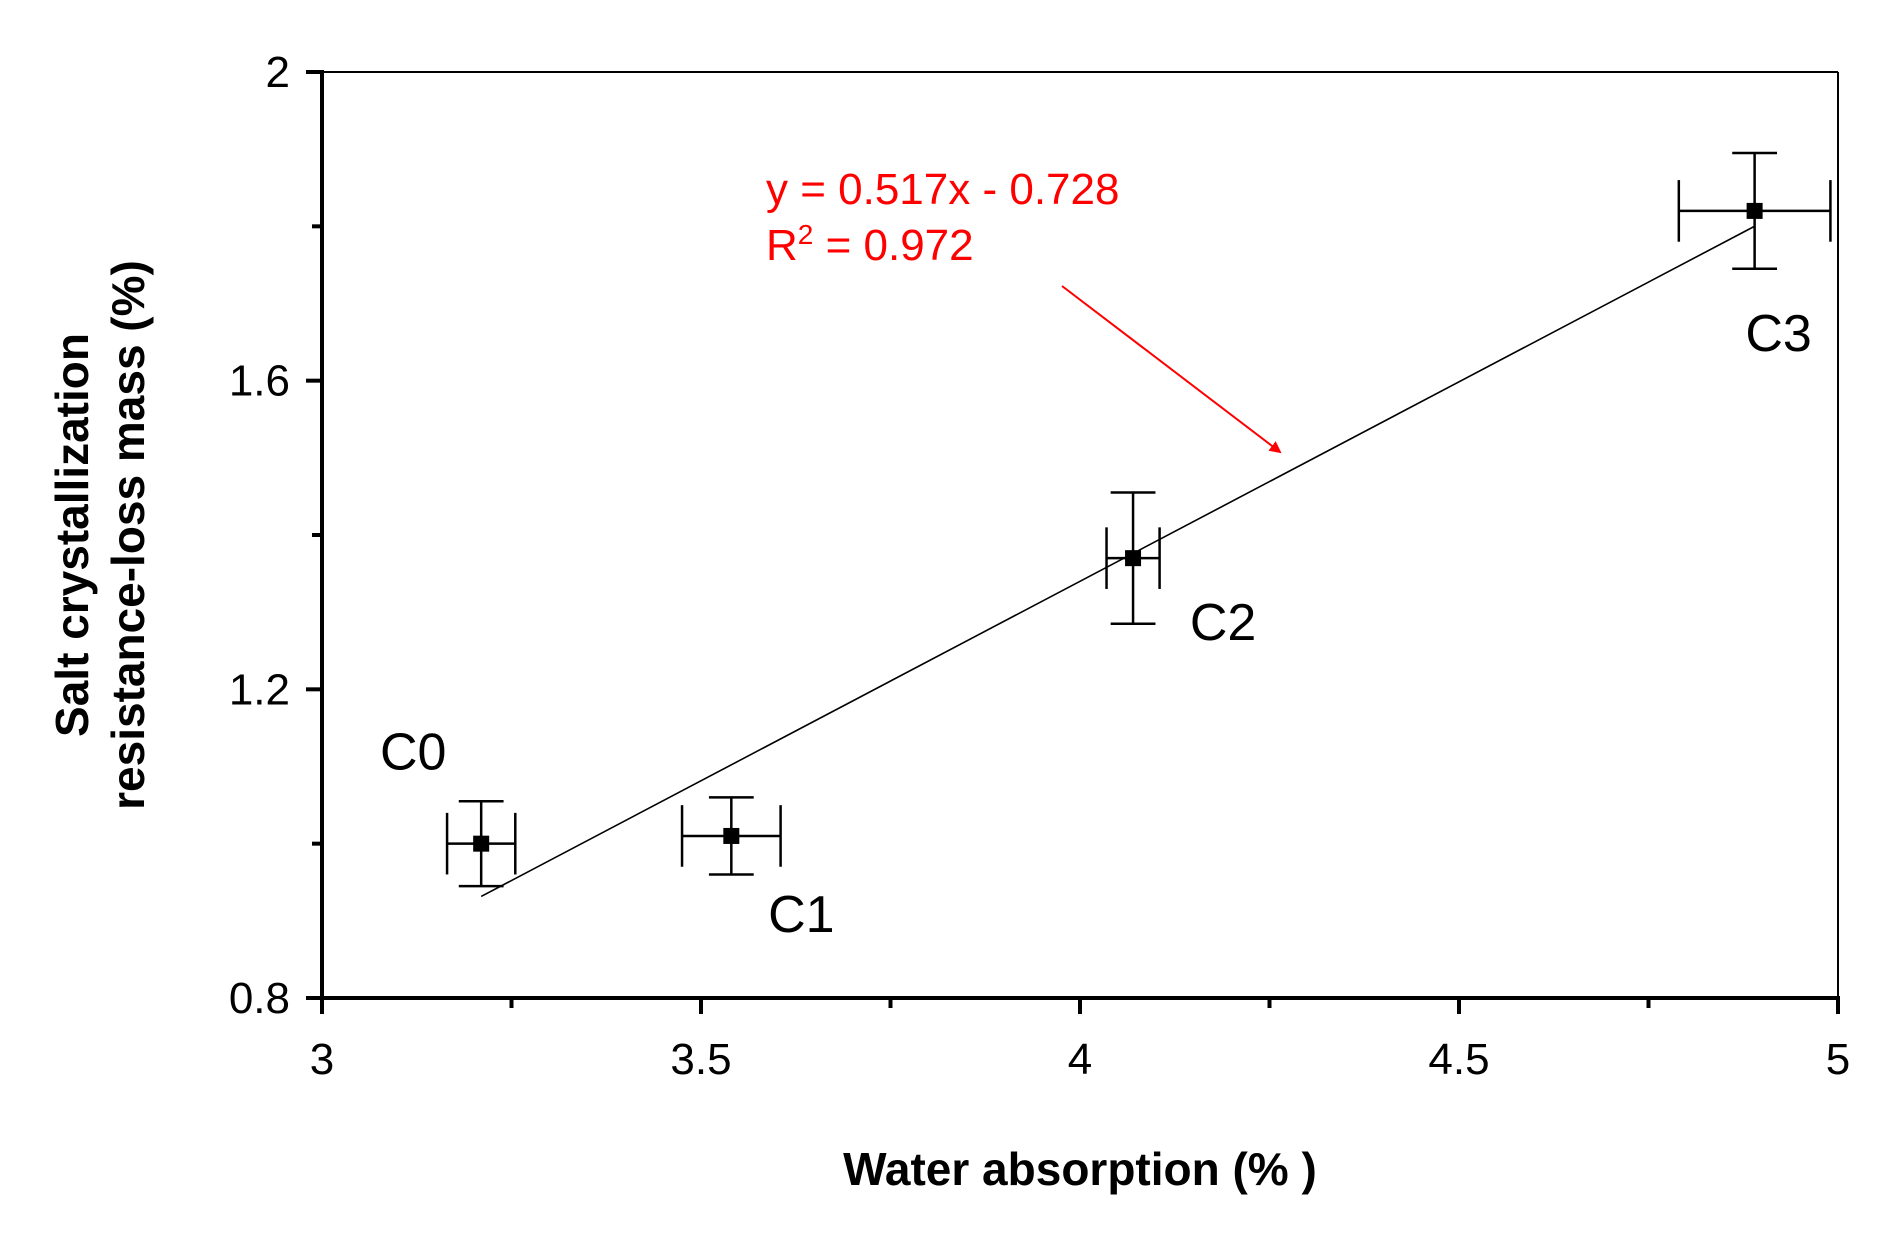 The image size is (1881, 1235). I want to click on regression-equation: y = 0.517x - 0.728, so click(942, 189).